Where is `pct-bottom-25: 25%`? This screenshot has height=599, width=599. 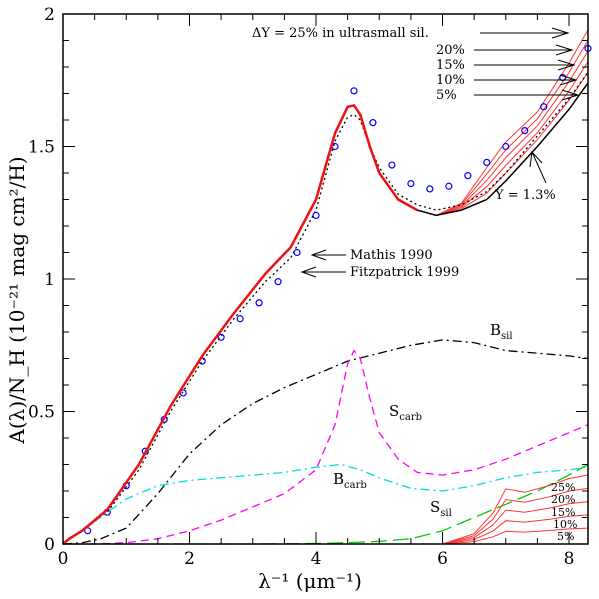
pct-bottom-25: 25% is located at coordinates (563, 487).